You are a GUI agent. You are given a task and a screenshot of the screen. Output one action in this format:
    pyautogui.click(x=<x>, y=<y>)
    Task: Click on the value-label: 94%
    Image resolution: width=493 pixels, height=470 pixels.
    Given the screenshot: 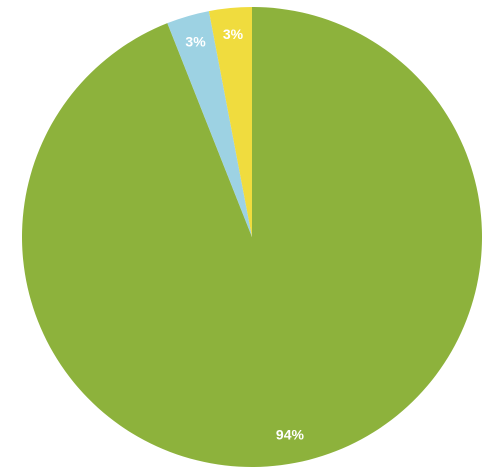 What is the action you would take?
    pyautogui.click(x=290, y=435)
    